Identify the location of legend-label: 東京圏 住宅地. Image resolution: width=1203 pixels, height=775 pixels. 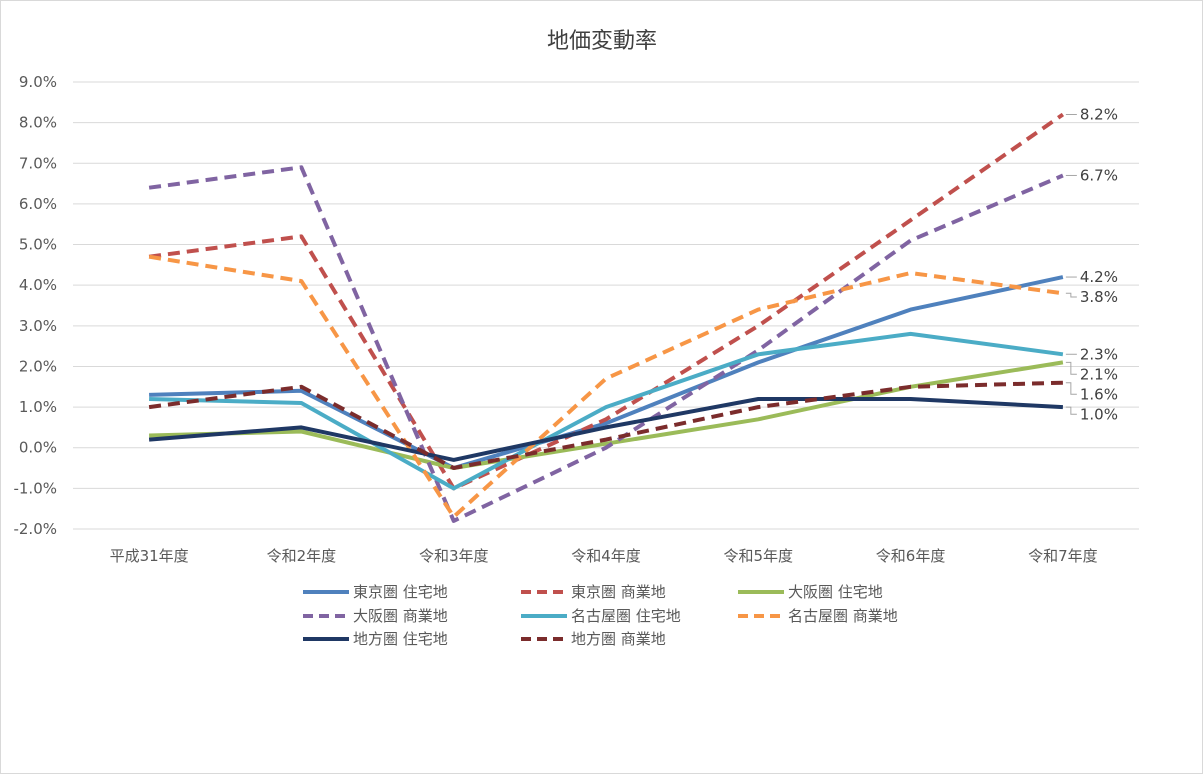
(400, 592).